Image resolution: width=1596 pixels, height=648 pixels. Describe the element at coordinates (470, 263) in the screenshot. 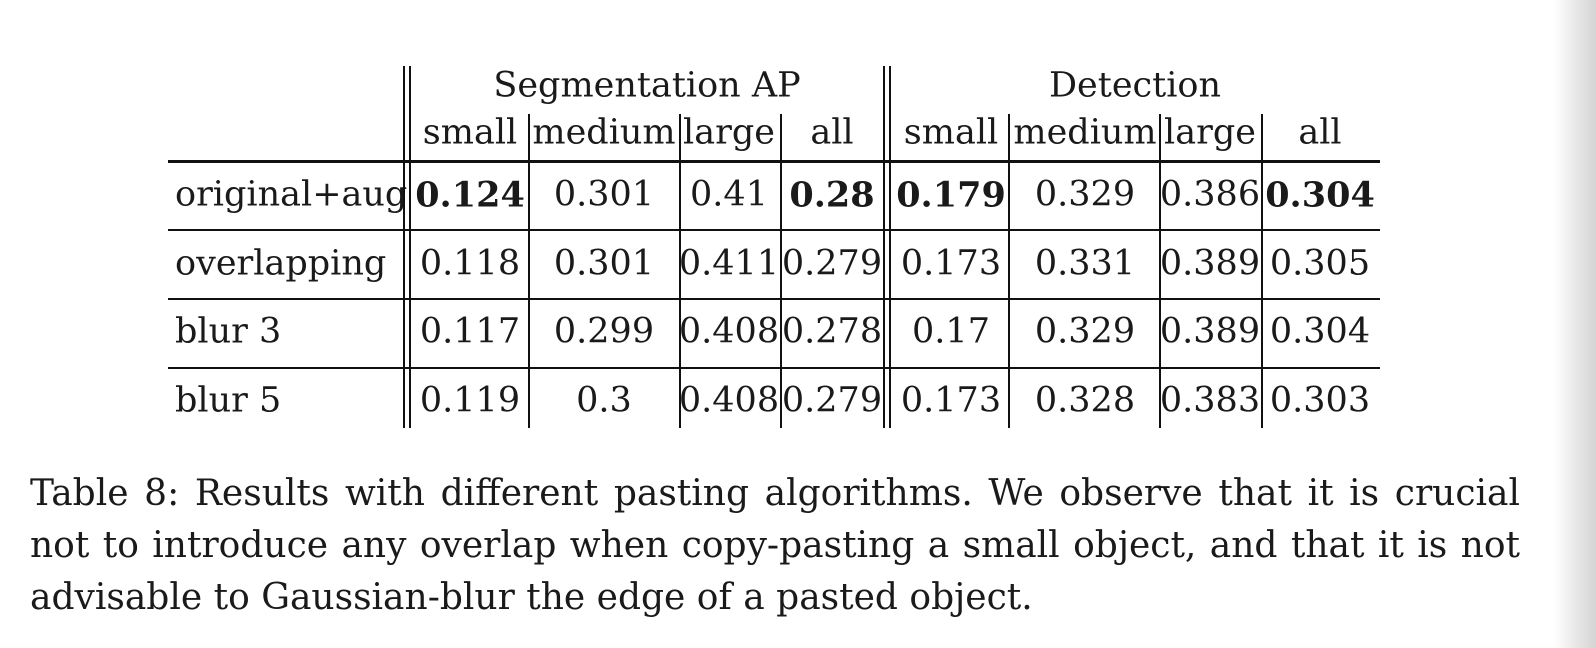

I see `table-cell: 0.118` at that location.